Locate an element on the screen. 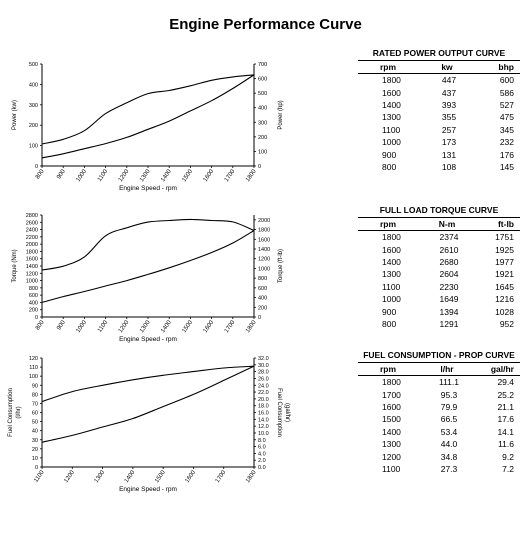 The width and height of the screenshot is (531, 550). table-cell: 586 is located at coordinates (506, 92).